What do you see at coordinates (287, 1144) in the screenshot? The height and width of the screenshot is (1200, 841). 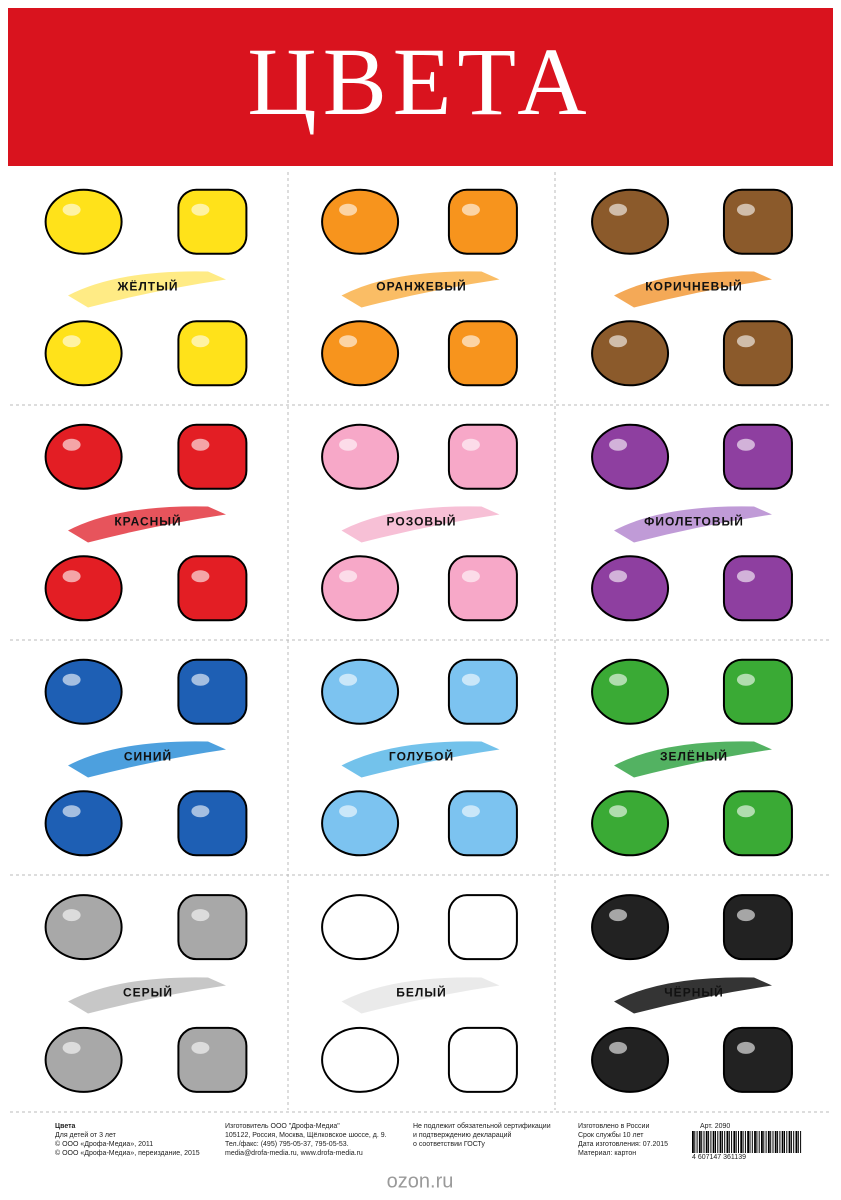 I see `footer-text: Тел./факс: (495) 795-05-37, 795-05-53.` at bounding box center [287, 1144].